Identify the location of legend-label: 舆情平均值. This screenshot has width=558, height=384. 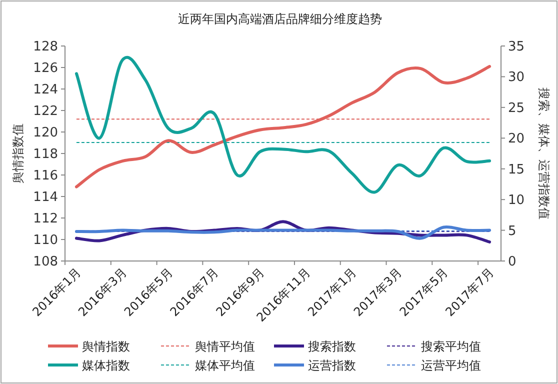
(225, 347).